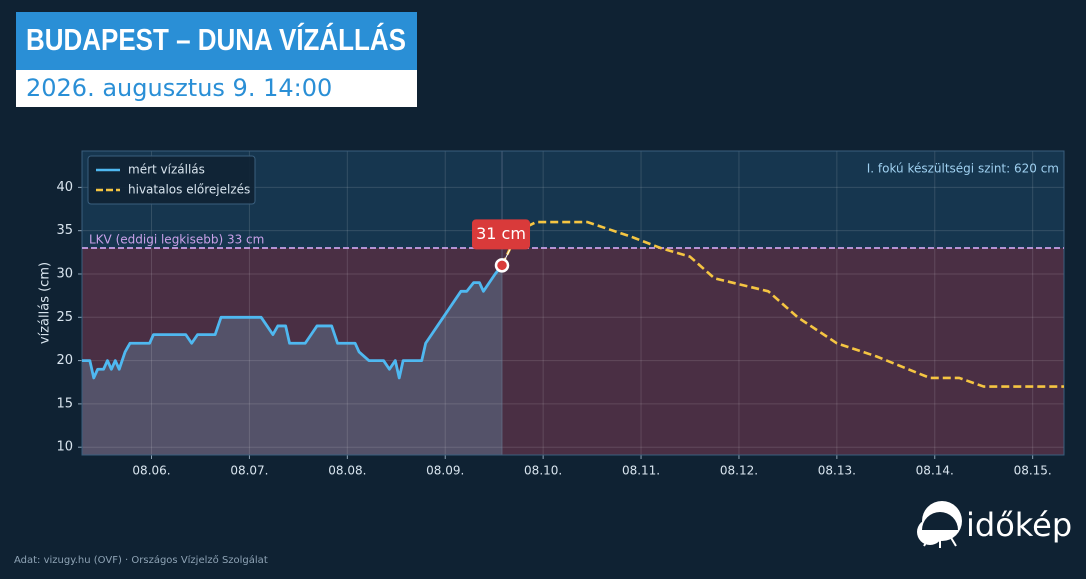 The height and width of the screenshot is (579, 1086). I want to click on current-marker, so click(502, 265).